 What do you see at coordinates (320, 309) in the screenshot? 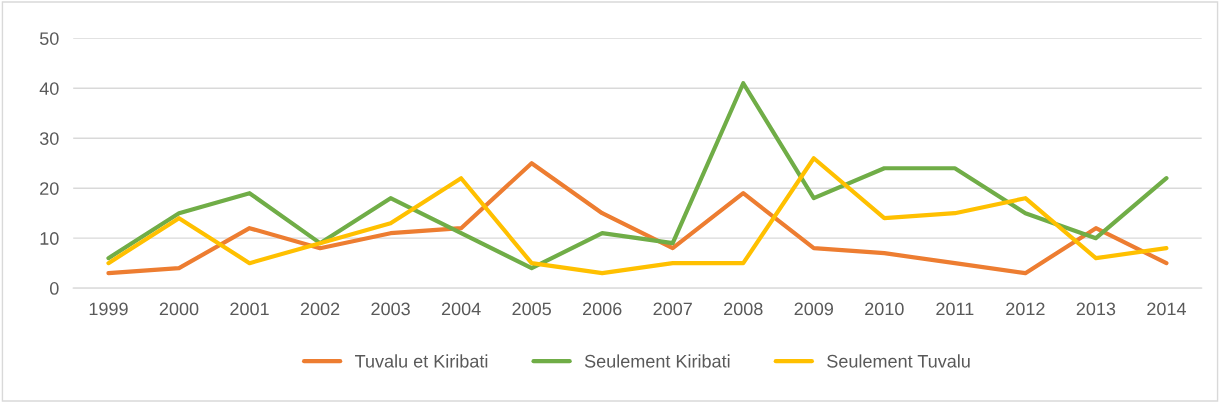
I see `x-tick-label: 2002` at bounding box center [320, 309].